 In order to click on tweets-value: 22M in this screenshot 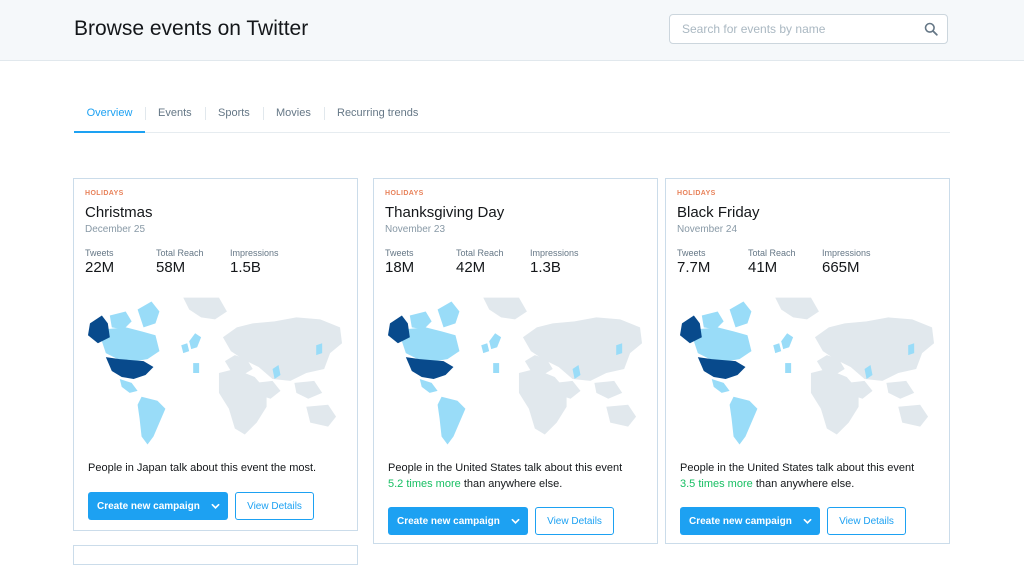, I will do `click(100, 267)`.